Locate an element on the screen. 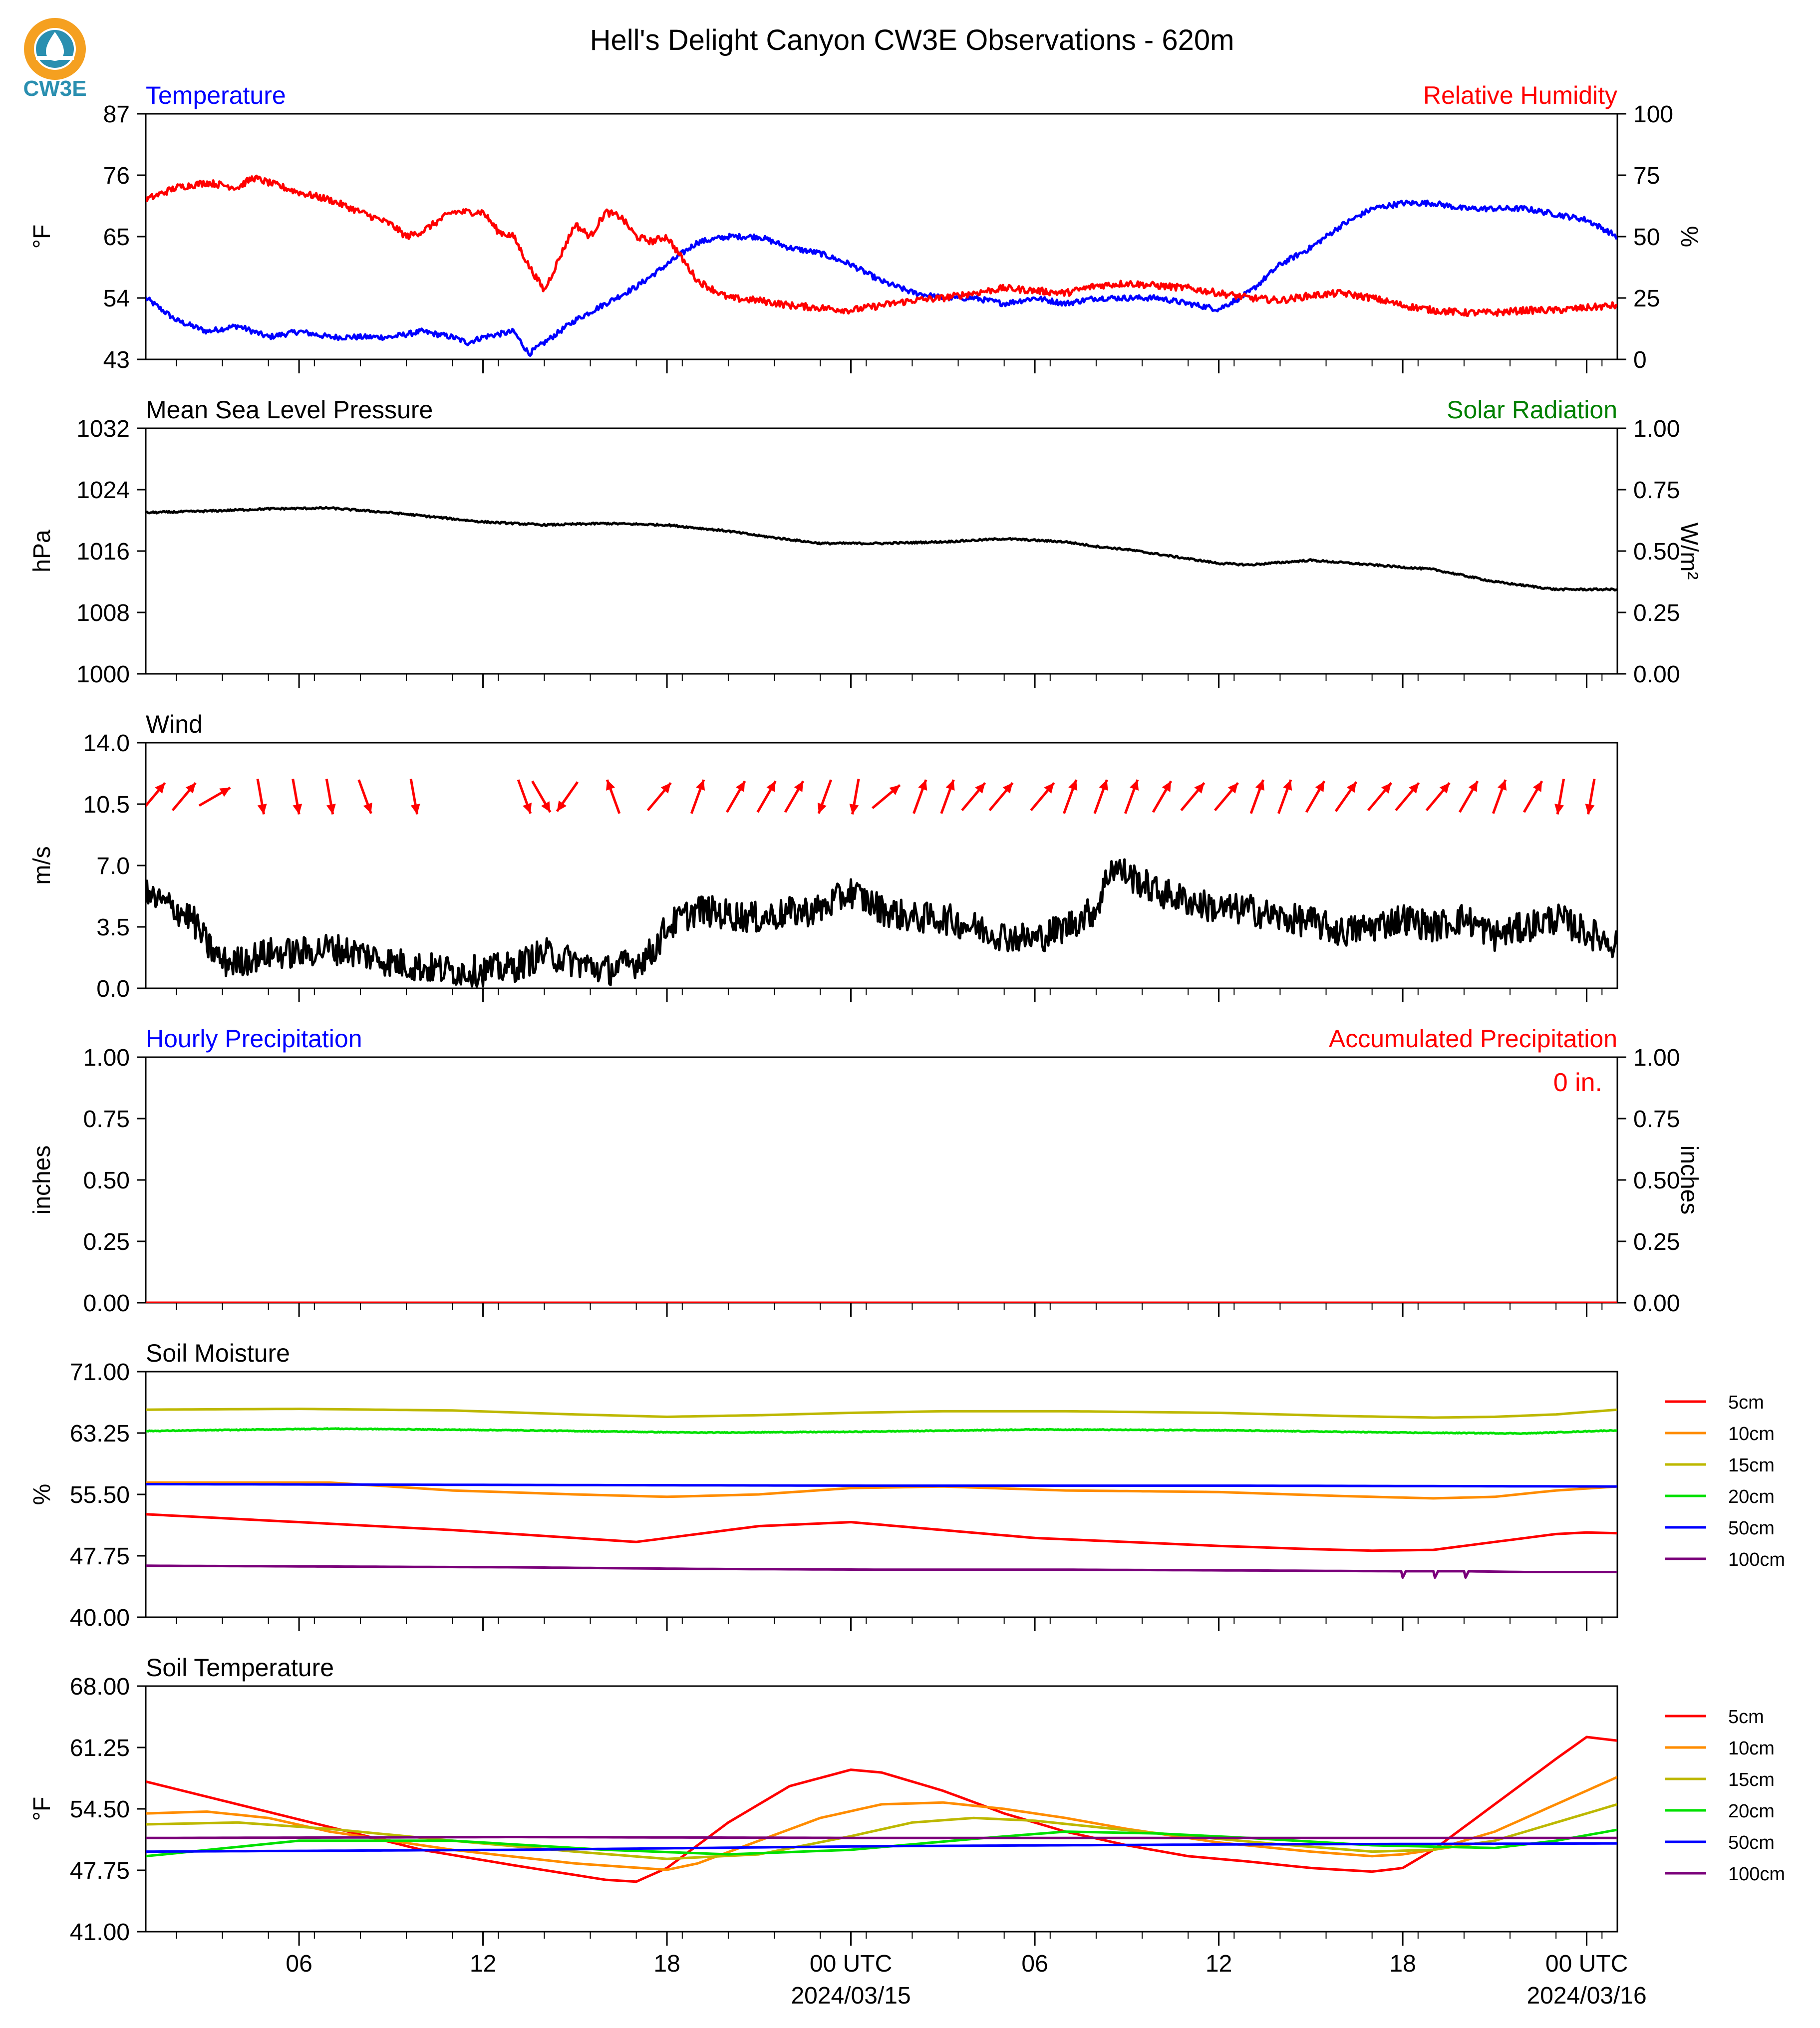  panel-title-left: Soil Moisture is located at coordinates (218, 1353).